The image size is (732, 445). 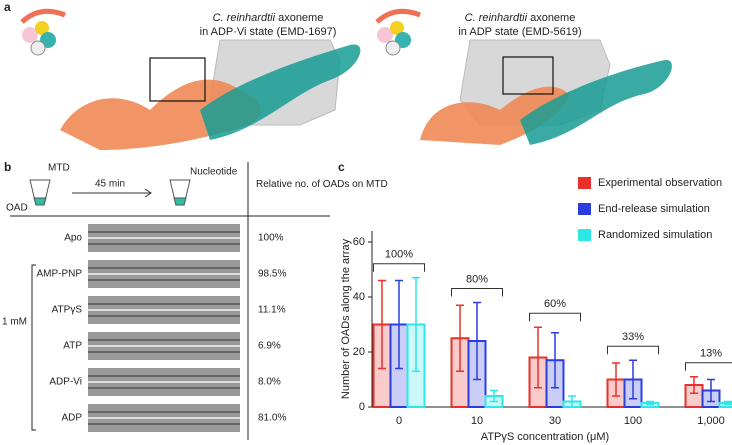 I want to click on x-tick-label: 10, so click(x=477, y=421).